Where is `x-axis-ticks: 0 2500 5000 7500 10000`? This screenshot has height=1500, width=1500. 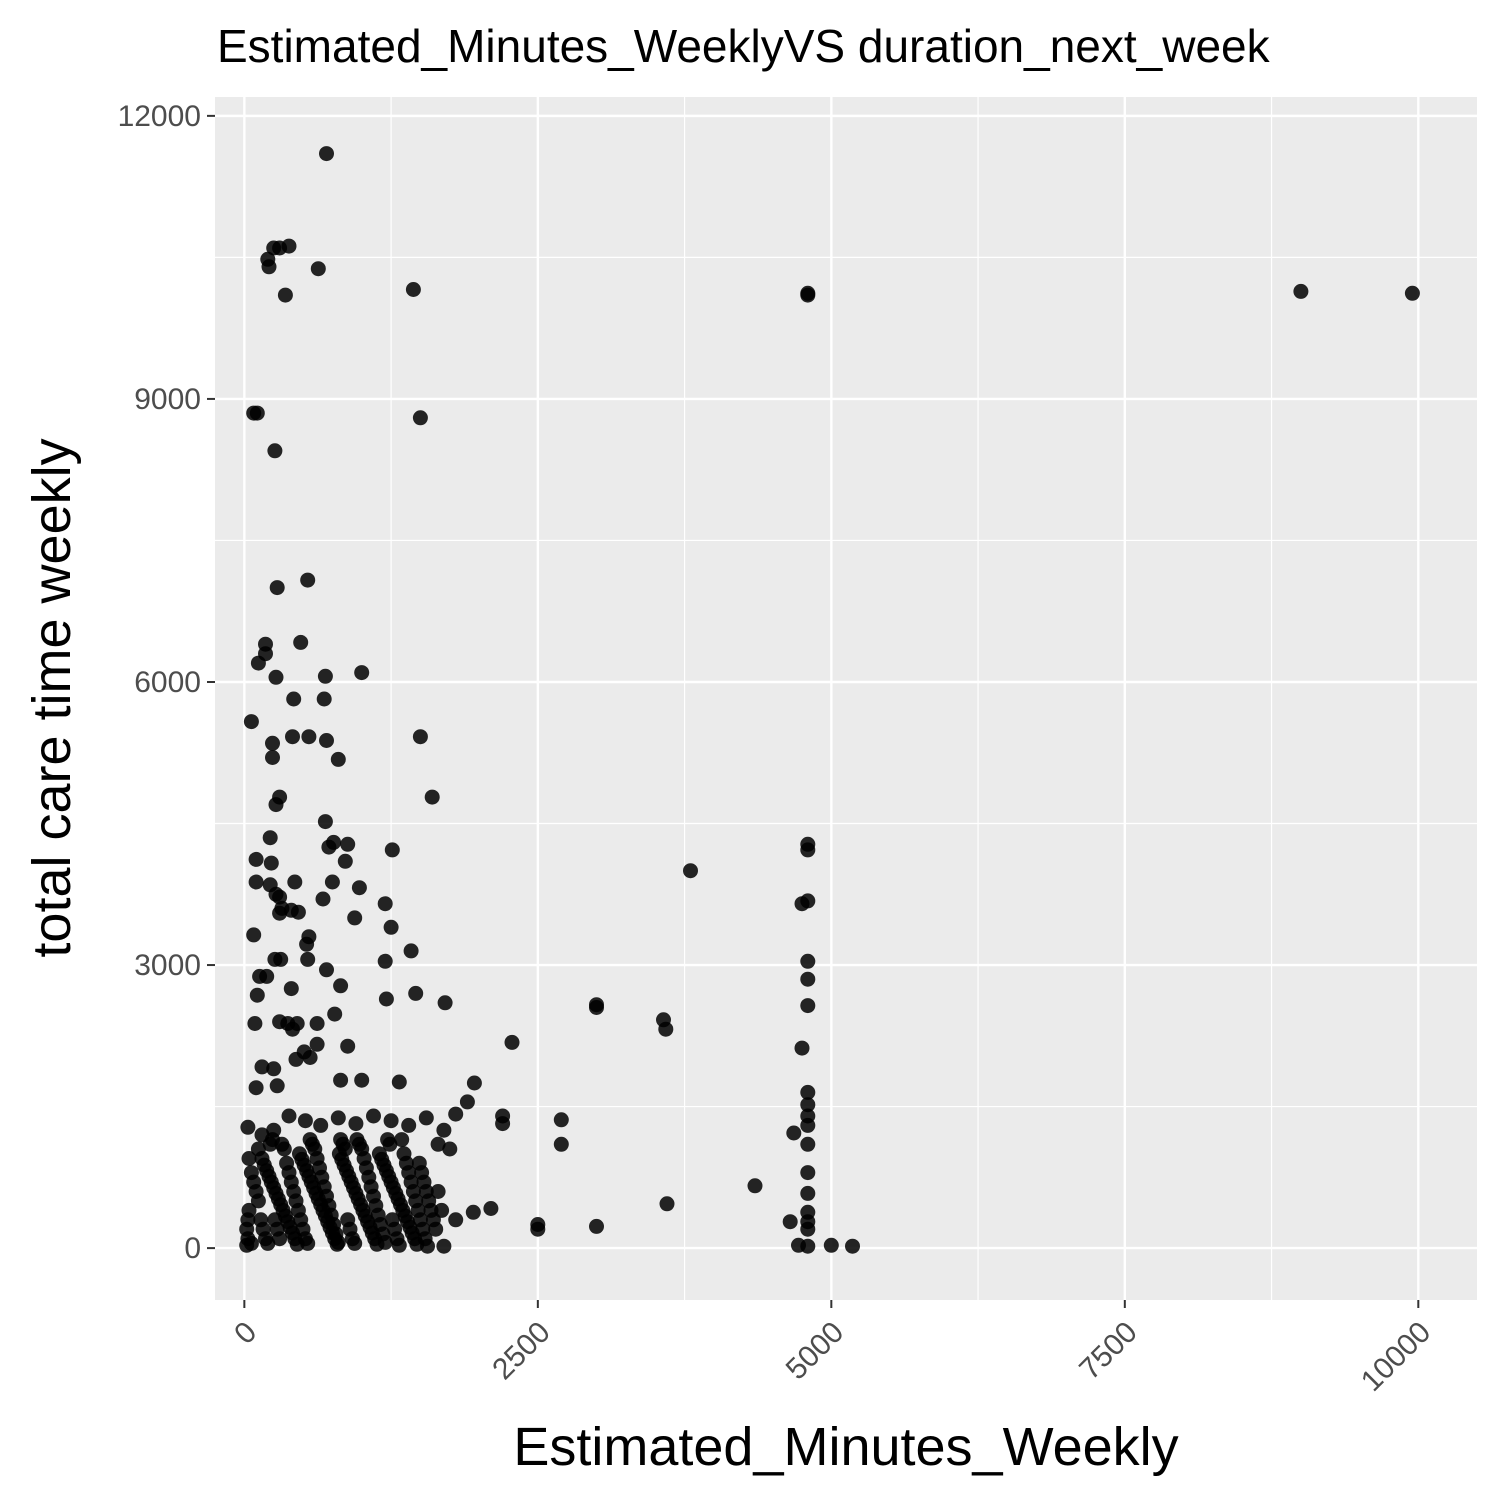
x-axis-ticks: 0 2500 5000 7500 10000 is located at coordinates (832, 1349).